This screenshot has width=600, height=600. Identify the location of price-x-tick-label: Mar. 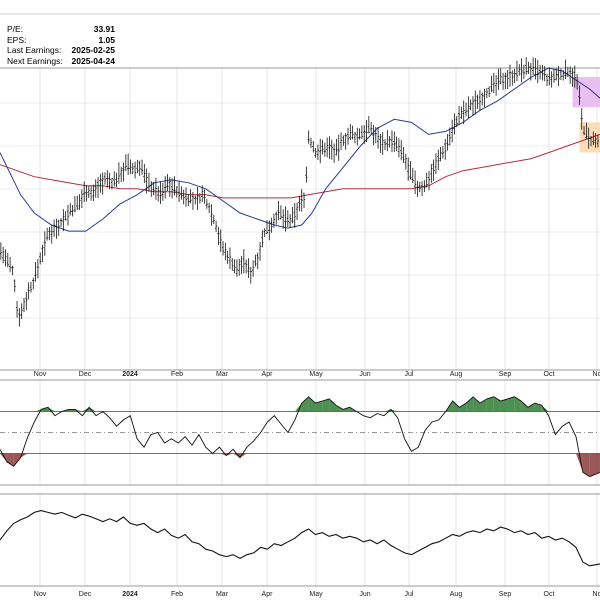
(222, 374).